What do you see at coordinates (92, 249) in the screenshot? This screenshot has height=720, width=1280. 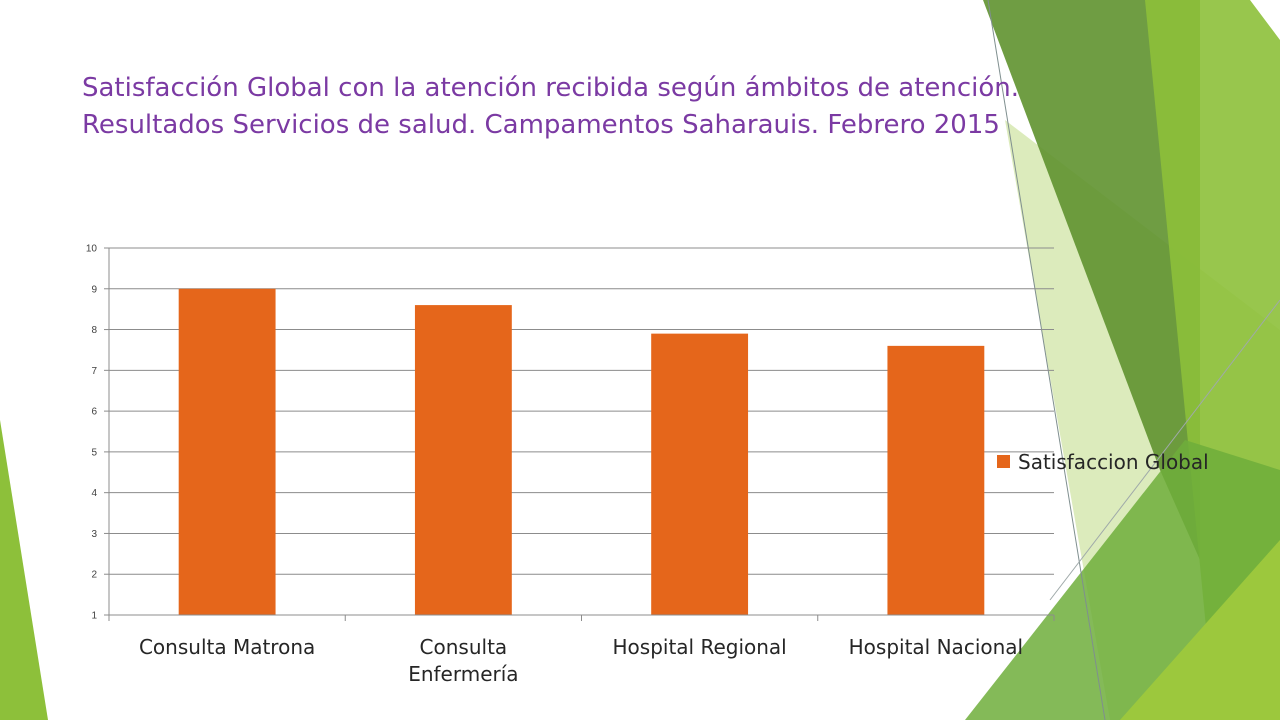 I see `y-tick-label: 10` at bounding box center [92, 249].